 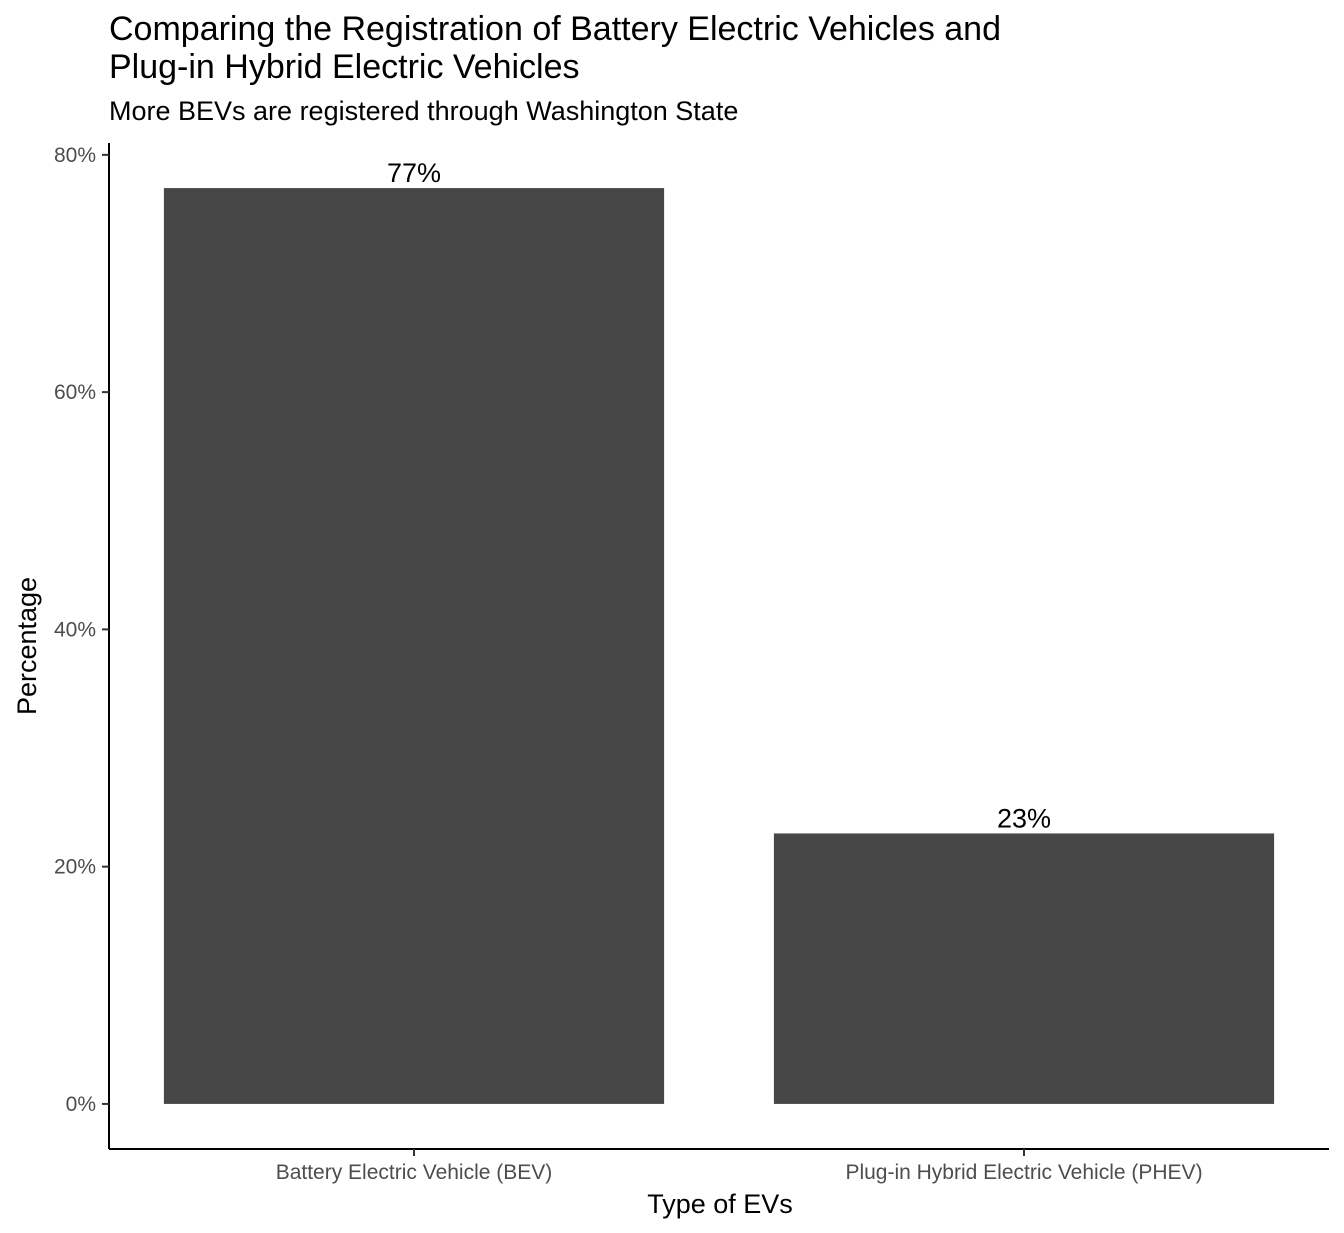 I want to click on y-tick-label-3: 60%, so click(x=75, y=392).